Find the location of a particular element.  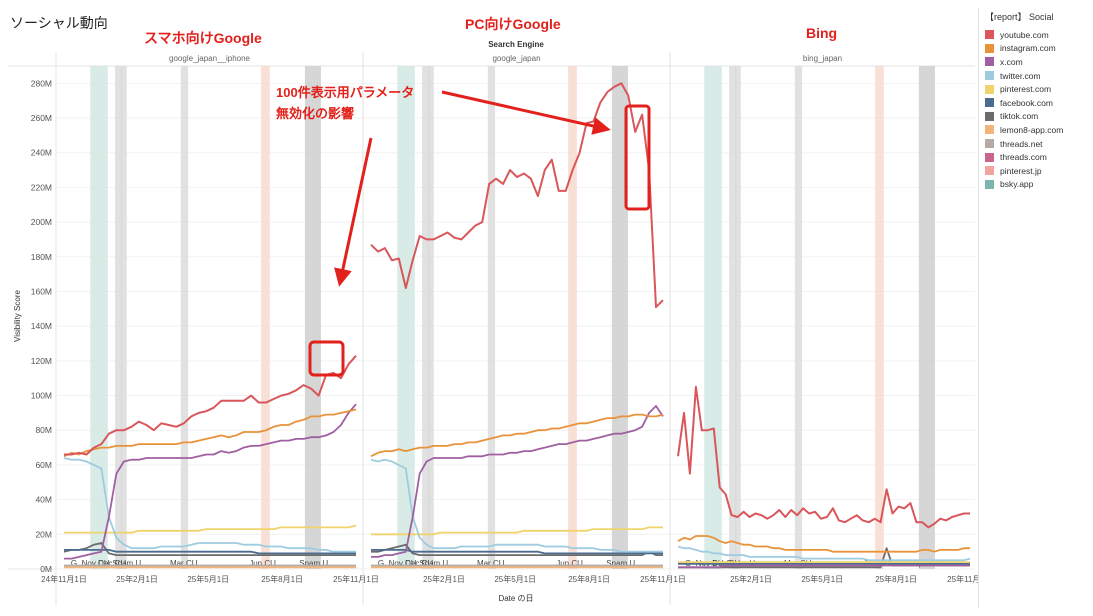

legend-label: lemon8-app.com is located at coordinates (1032, 129).